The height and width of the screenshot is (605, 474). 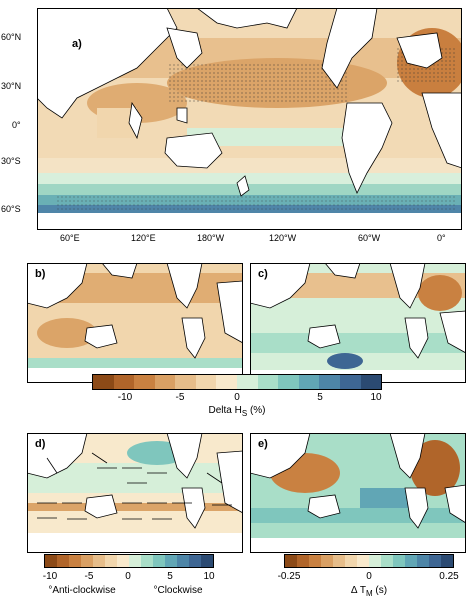 I want to click on panel-label-d: d), so click(x=40, y=444).